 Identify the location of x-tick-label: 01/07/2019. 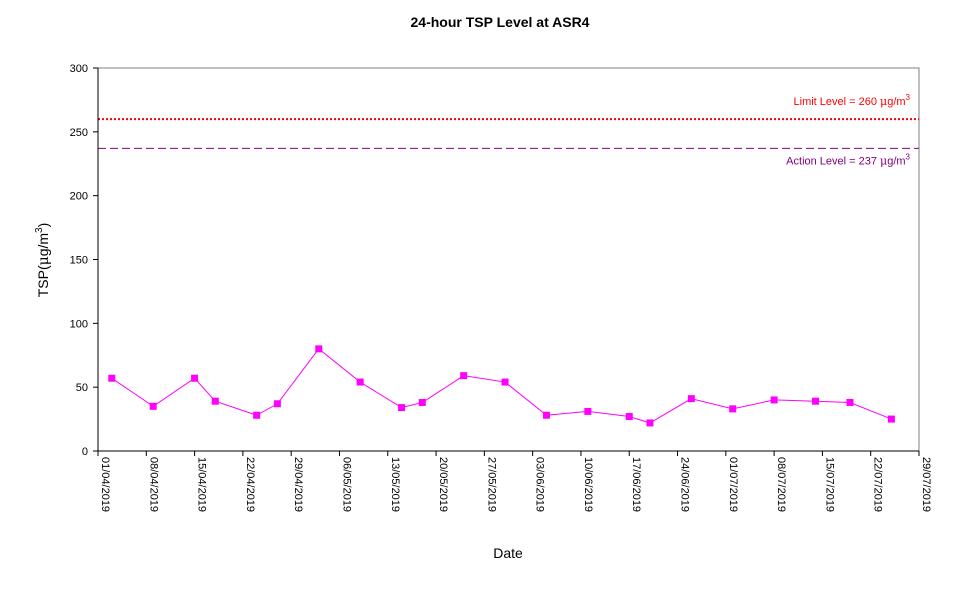
(733, 484).